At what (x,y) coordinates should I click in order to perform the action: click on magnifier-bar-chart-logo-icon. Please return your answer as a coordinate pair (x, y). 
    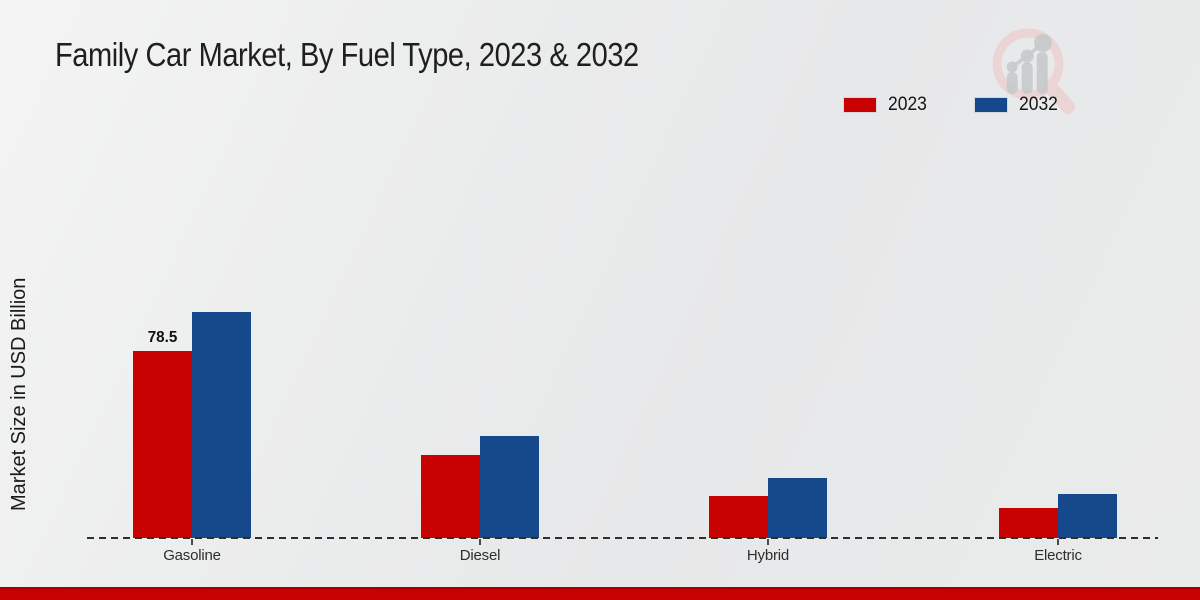
    Looking at the image, I should click on (1033, 71).